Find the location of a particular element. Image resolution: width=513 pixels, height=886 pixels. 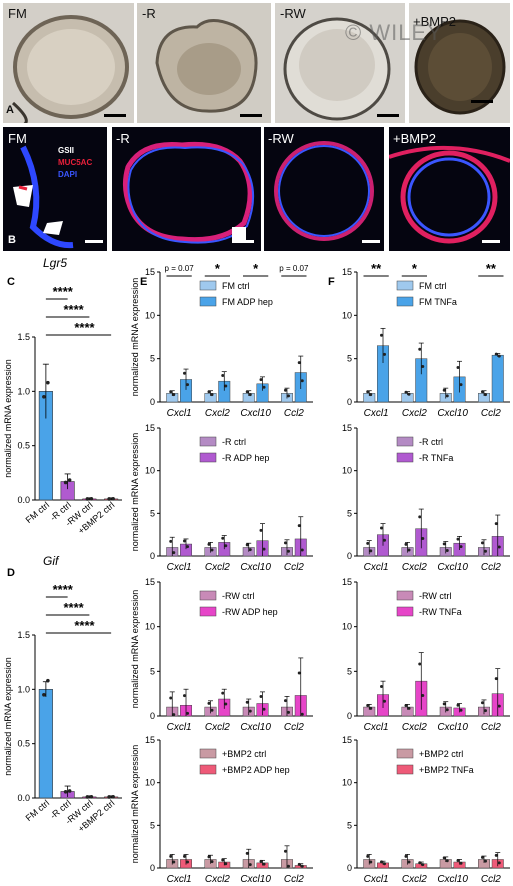

wiley-watermark: © WILEY is located at coordinates (394, 32).